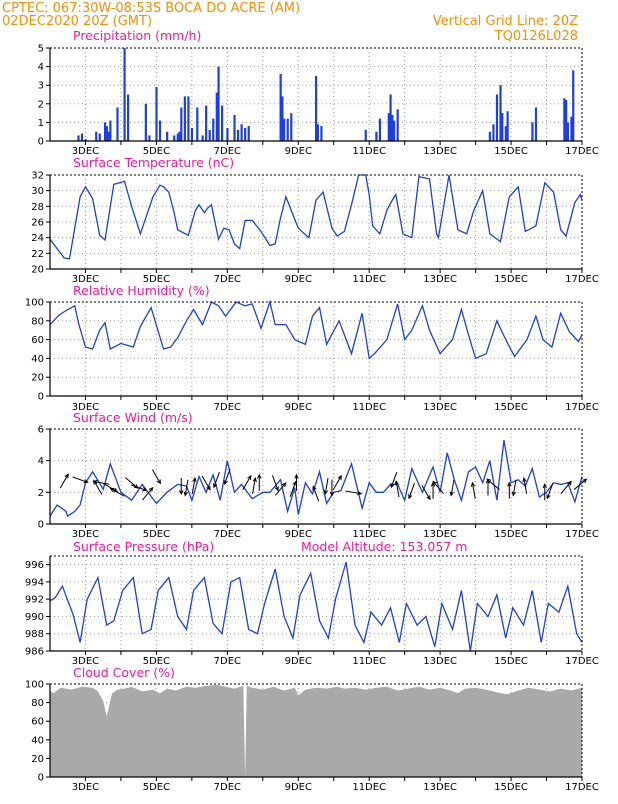  I want to click on y-tick-label: 100, so click(34, 303).